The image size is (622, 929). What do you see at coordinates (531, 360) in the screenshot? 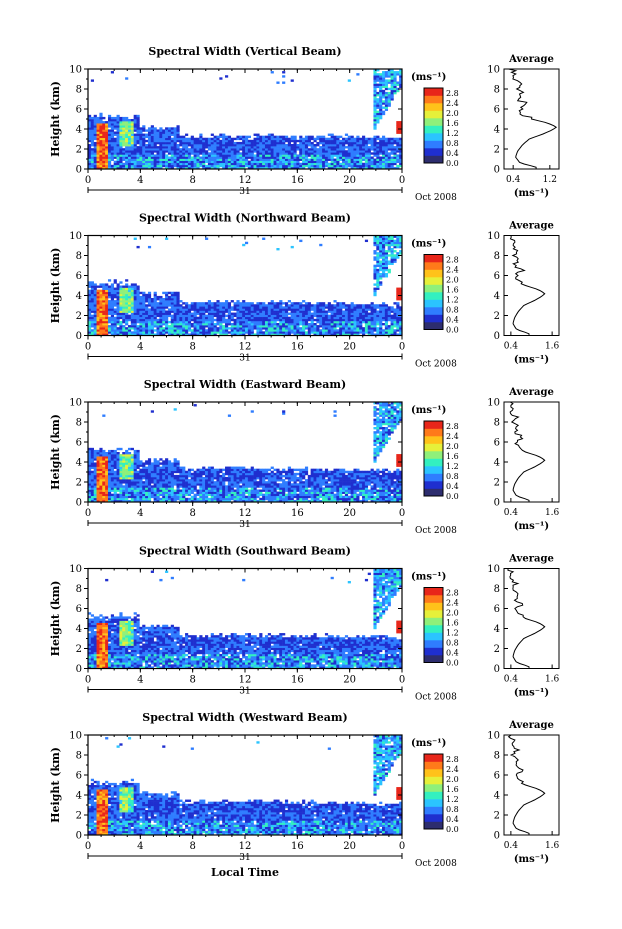
I see `avg-unit: (ms⁻¹)` at bounding box center [531, 360].